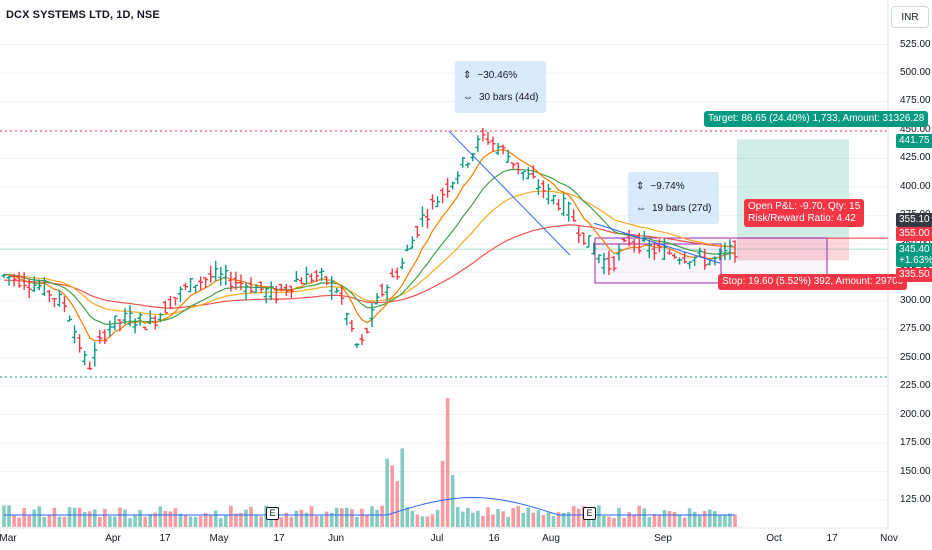 This screenshot has height=550, width=932. Describe the element at coordinates (813, 282) in the screenshot. I see `stop-label: Stop: 19.60 (5.52%) 392, Amount: 29700` at that location.